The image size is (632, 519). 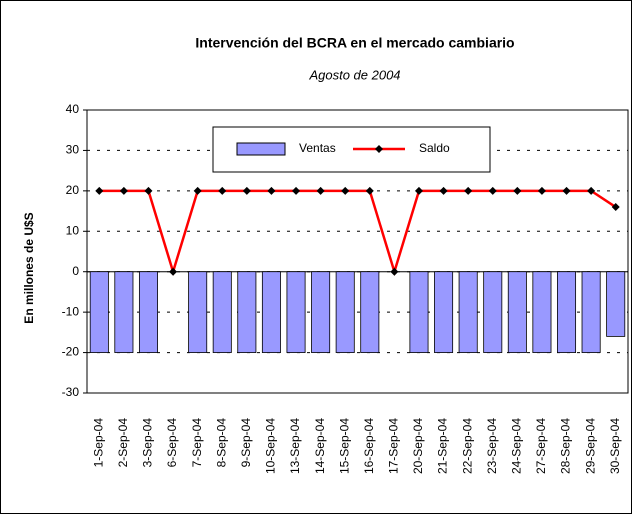 What do you see at coordinates (354, 74) in the screenshot?
I see `chart-subtitle: Agosto de 2004` at bounding box center [354, 74].